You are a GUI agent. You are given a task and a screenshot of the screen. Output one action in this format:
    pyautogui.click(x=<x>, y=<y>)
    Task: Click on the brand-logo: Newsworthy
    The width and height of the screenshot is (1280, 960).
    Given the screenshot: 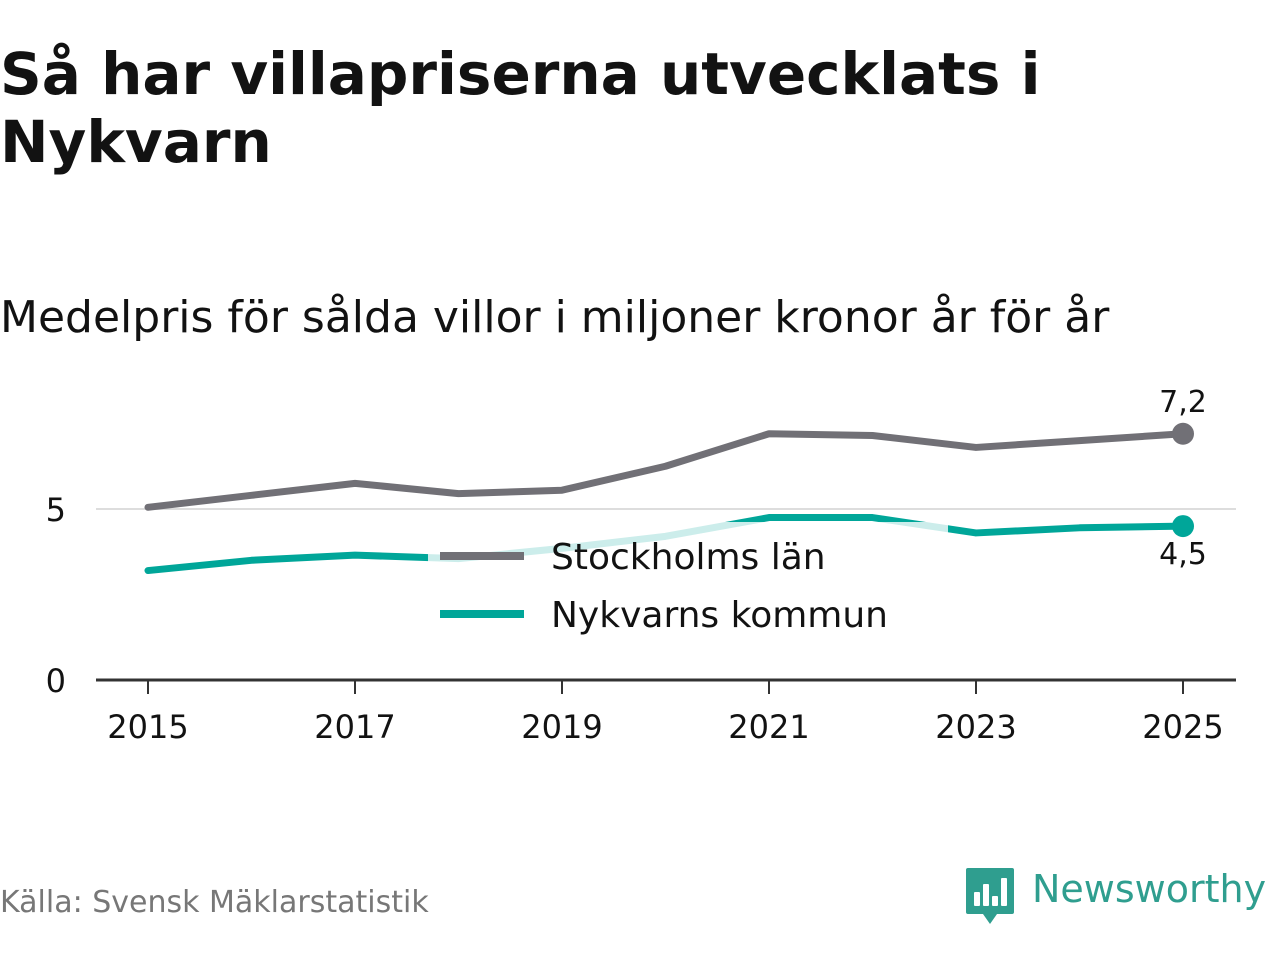 What is the action you would take?
    pyautogui.click(x=1115, y=896)
    